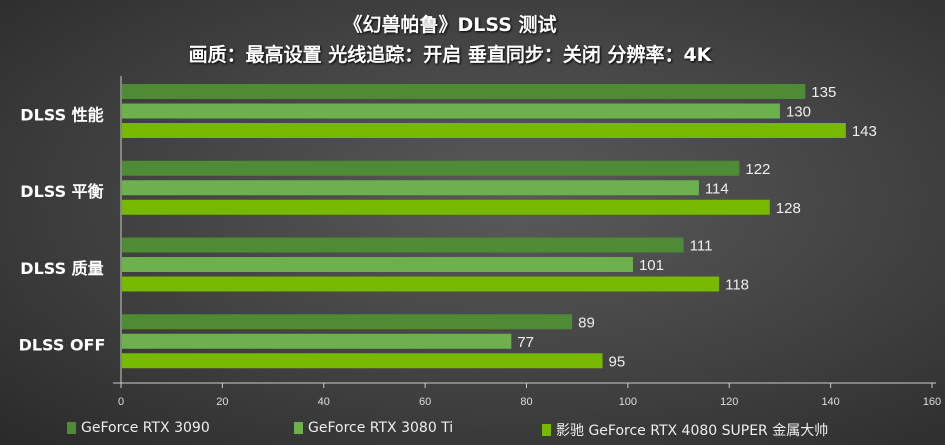 This screenshot has width=945, height=445. What do you see at coordinates (61, 191) in the screenshot?
I see `category-label: DLSS 平衡` at bounding box center [61, 191].